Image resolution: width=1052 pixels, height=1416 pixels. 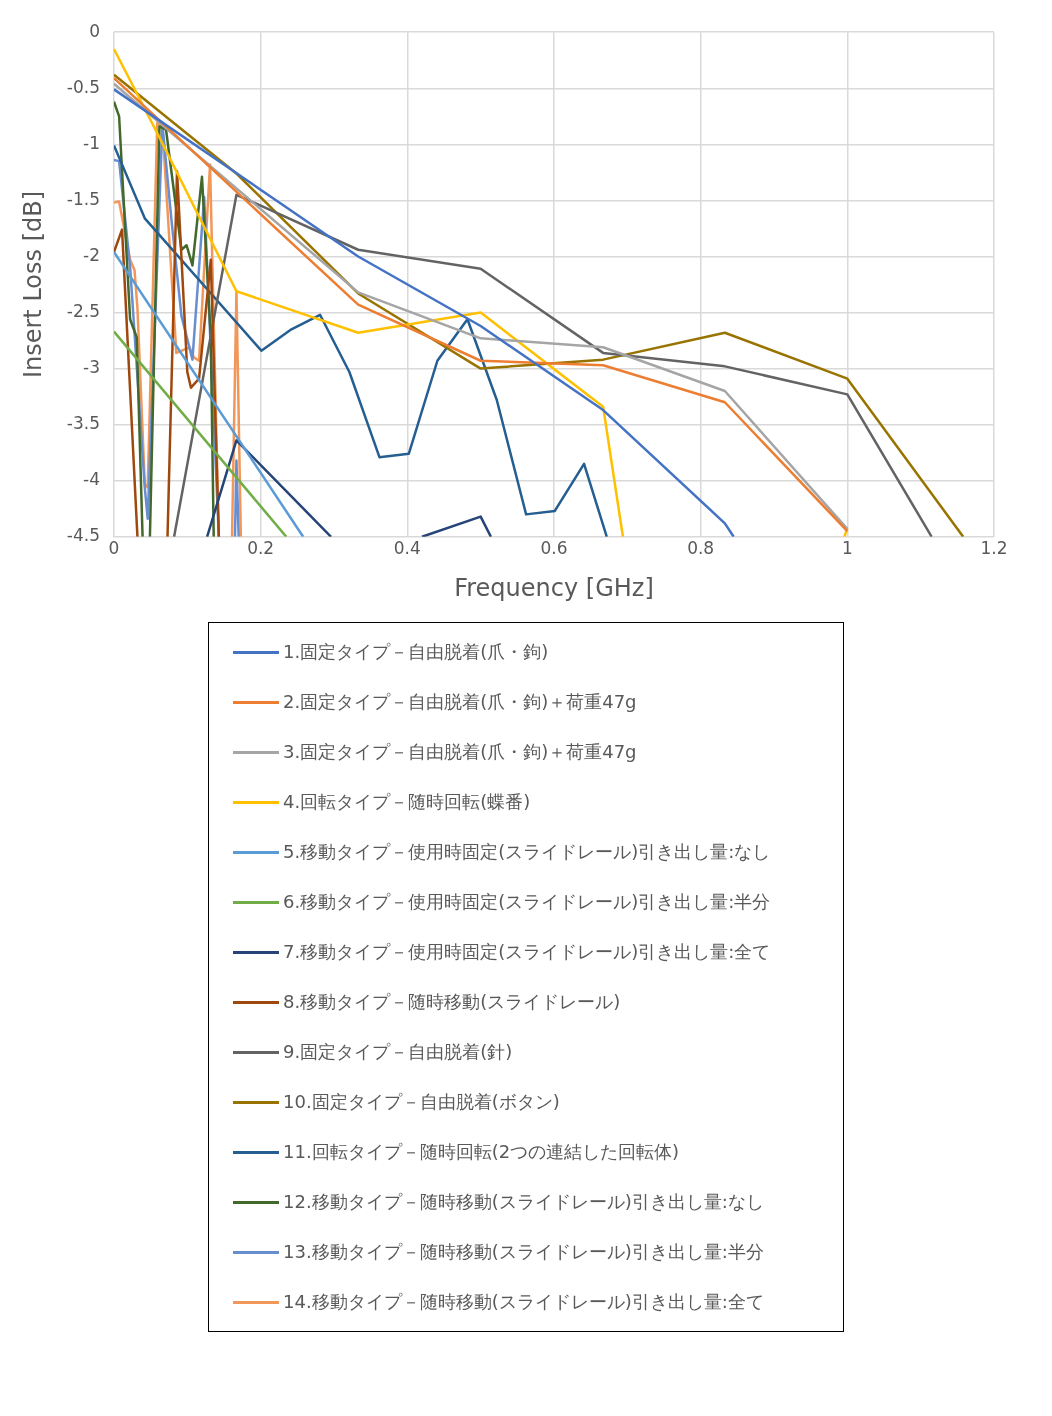 I want to click on x-tick-label: 0.6, so click(x=554, y=548).